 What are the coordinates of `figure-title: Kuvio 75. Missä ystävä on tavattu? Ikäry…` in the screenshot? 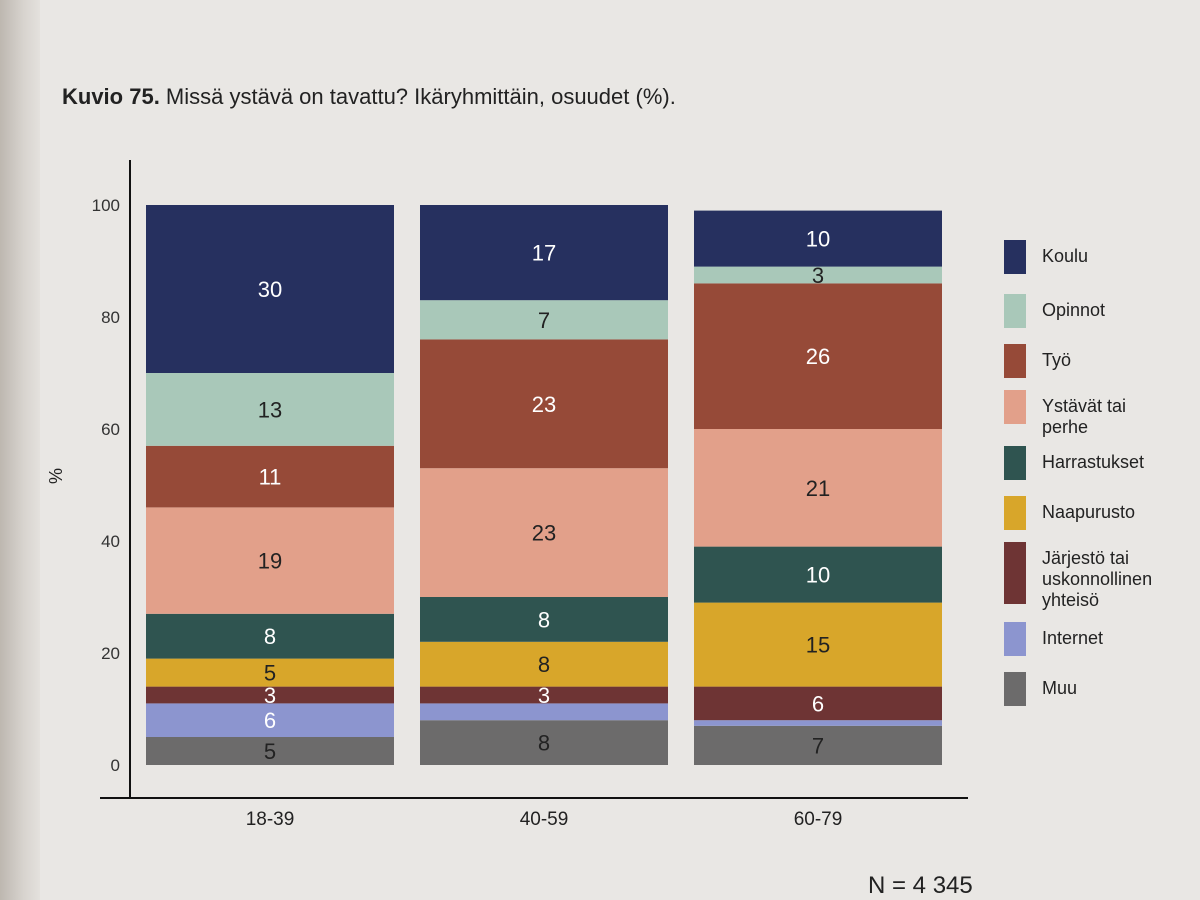 It's located at (369, 97).